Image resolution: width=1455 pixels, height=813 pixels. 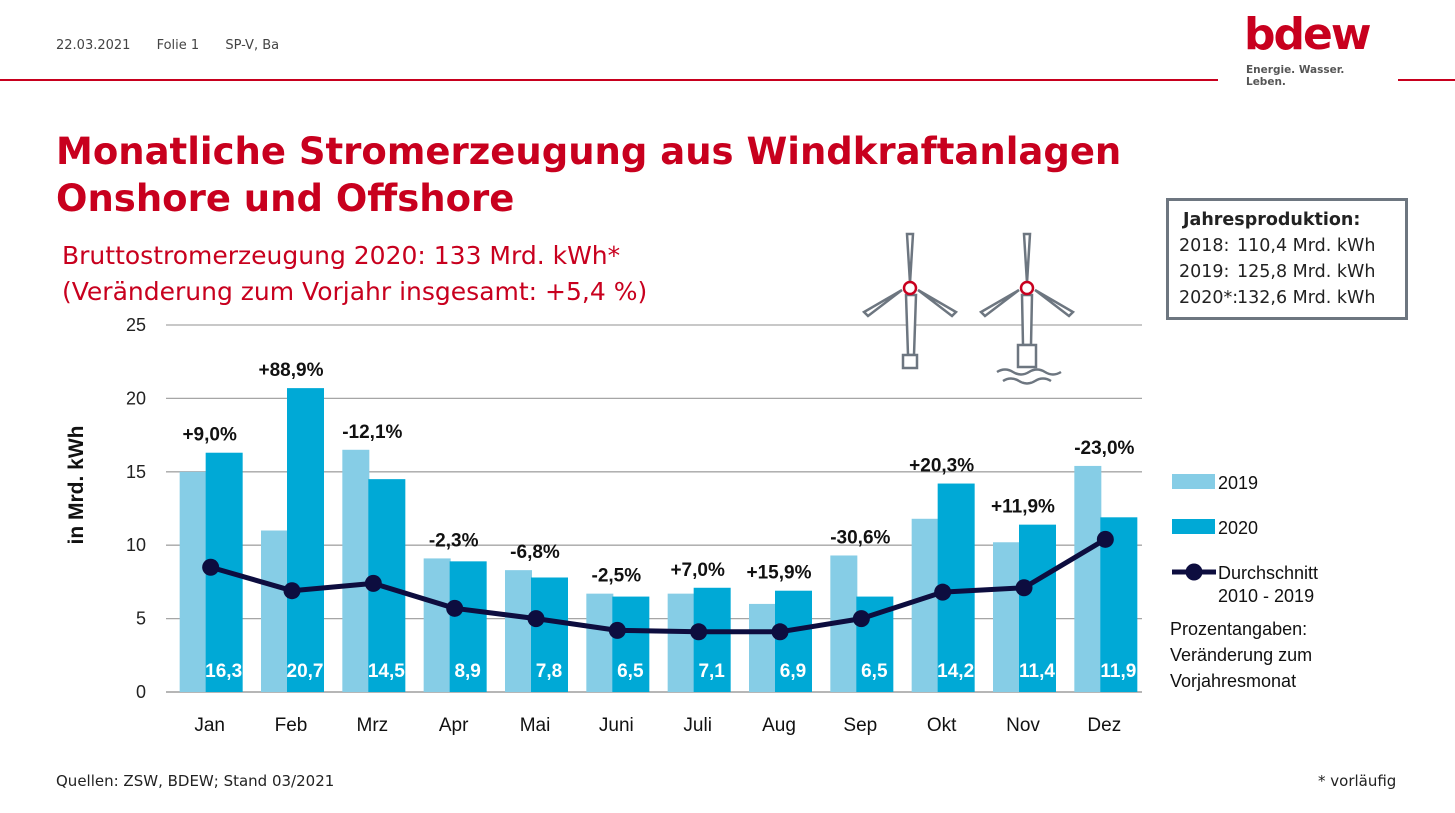 I want to click on row-year: 2020*:, so click(x=1209, y=298).